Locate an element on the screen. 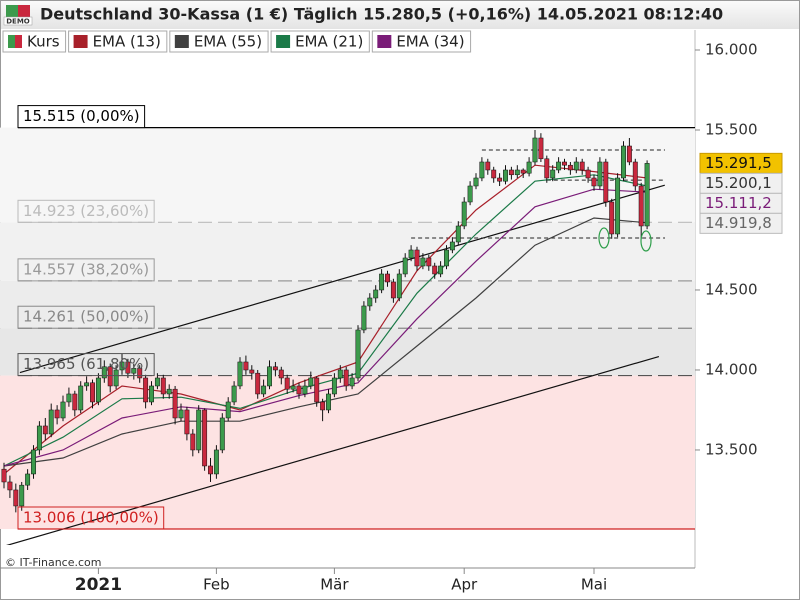  fib-label: 15.515 (0,00%) is located at coordinates (81, 116).